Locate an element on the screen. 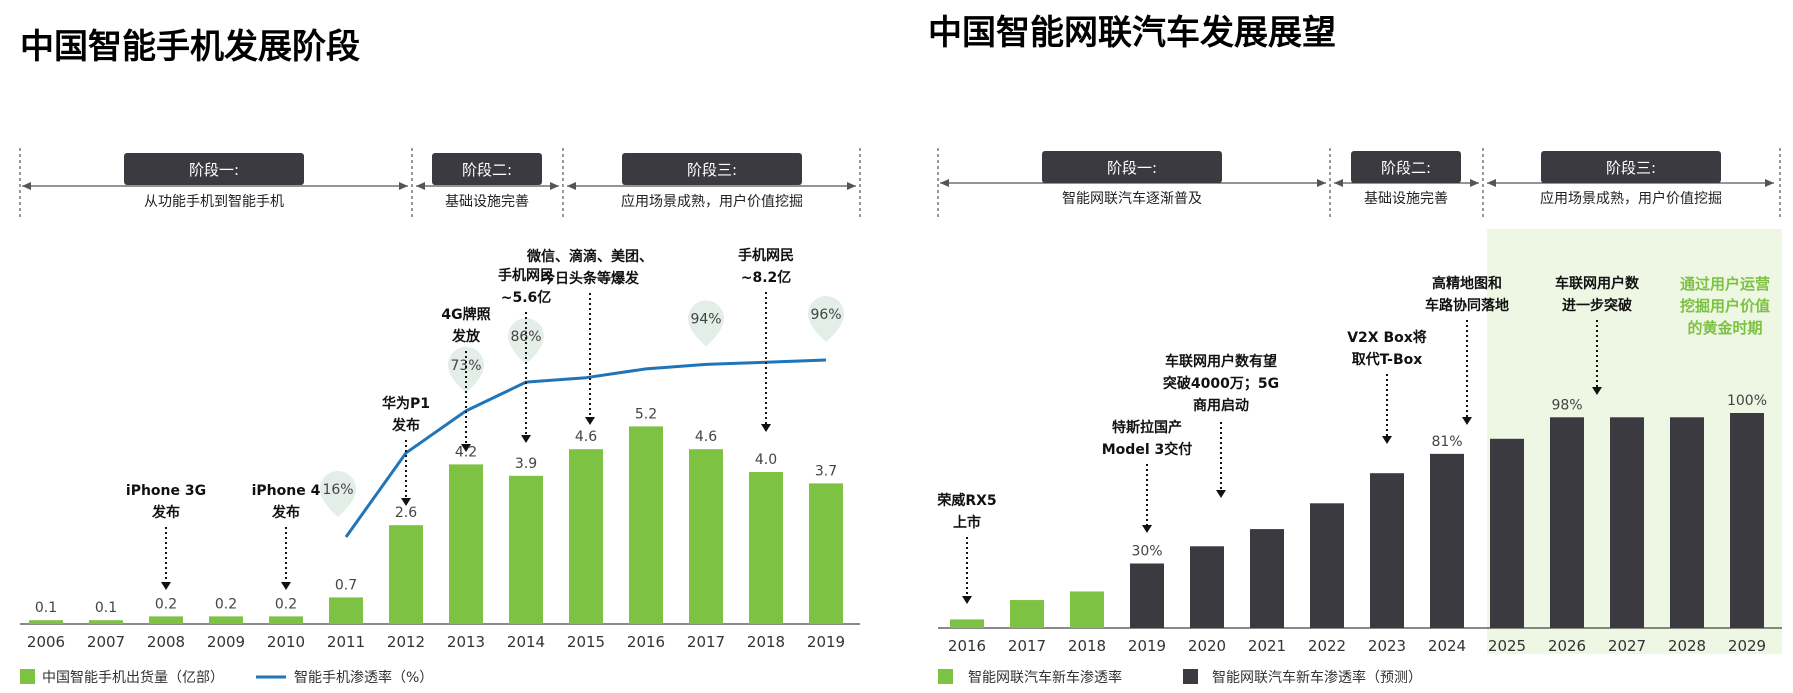 This screenshot has height=693, width=1793. right-x-tick: 2017 is located at coordinates (1027, 646).